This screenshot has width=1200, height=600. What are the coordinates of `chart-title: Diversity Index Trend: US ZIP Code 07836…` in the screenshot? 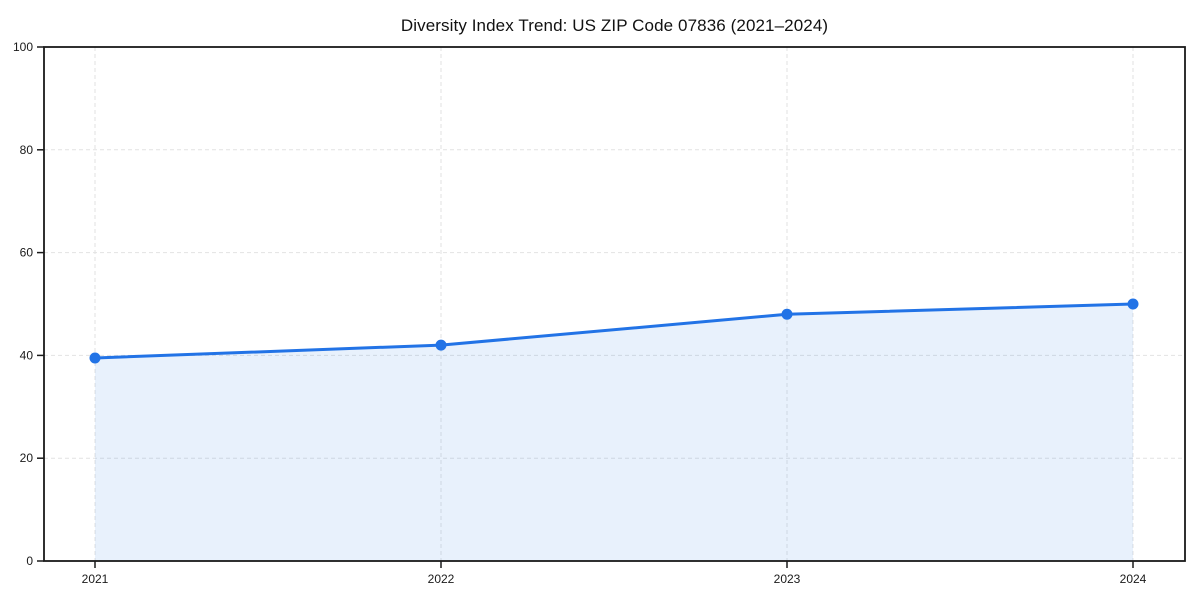 It's located at (614, 25).